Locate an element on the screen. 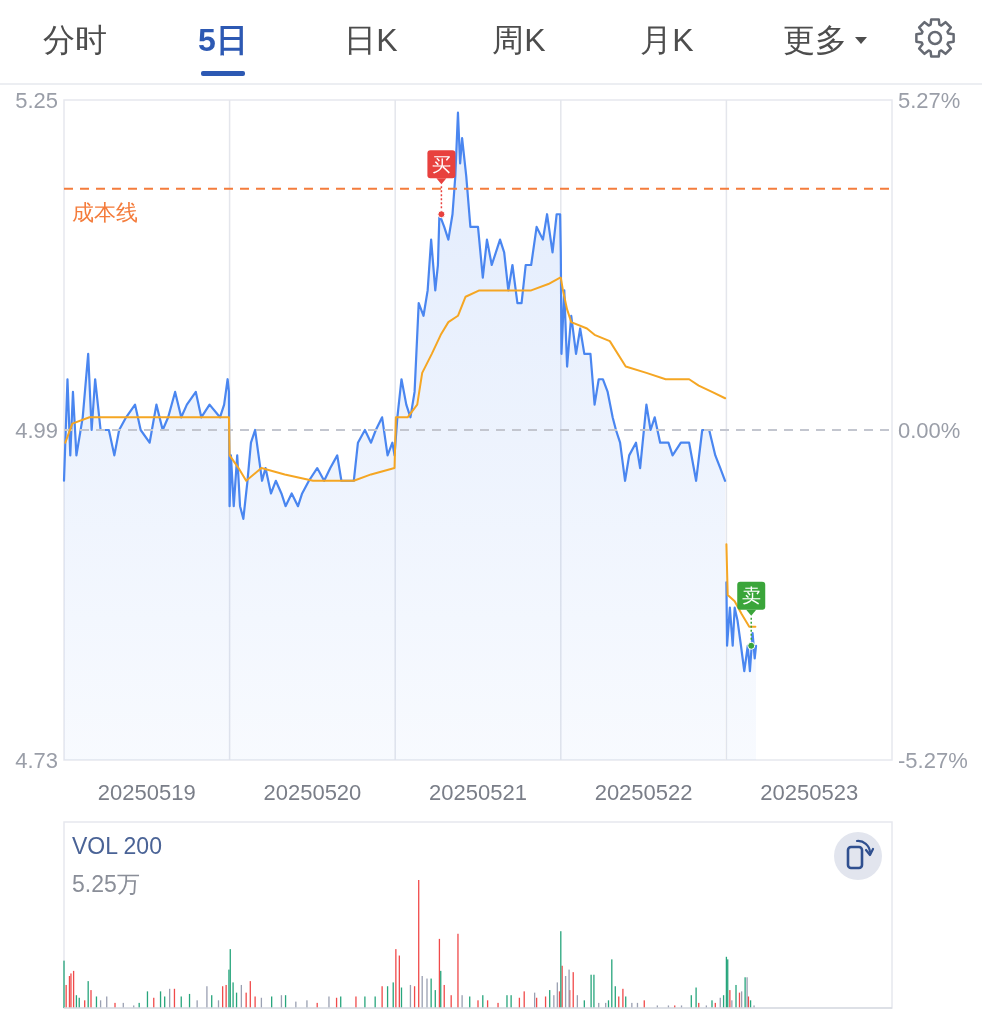 This screenshot has width=982, height=1024. ref-line-label: 成本线 is located at coordinates (105, 213).